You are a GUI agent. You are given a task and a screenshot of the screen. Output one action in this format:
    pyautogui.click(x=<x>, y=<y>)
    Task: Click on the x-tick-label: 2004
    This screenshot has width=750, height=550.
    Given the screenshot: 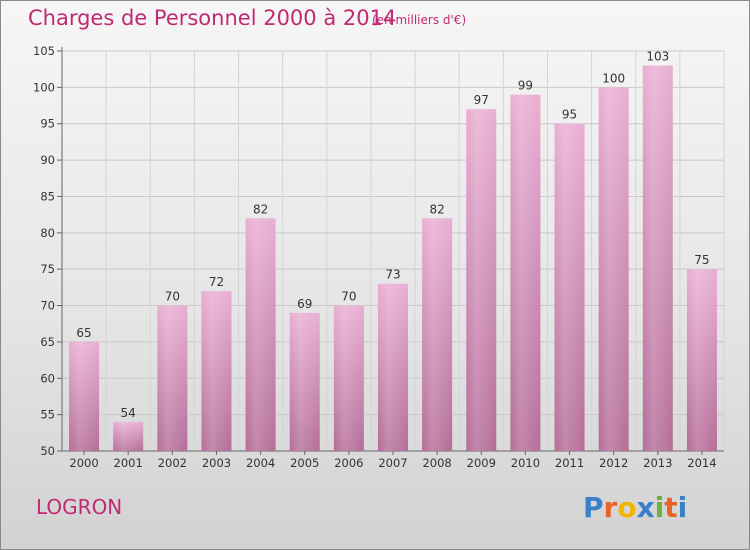 What is the action you would take?
    pyautogui.click(x=260, y=463)
    